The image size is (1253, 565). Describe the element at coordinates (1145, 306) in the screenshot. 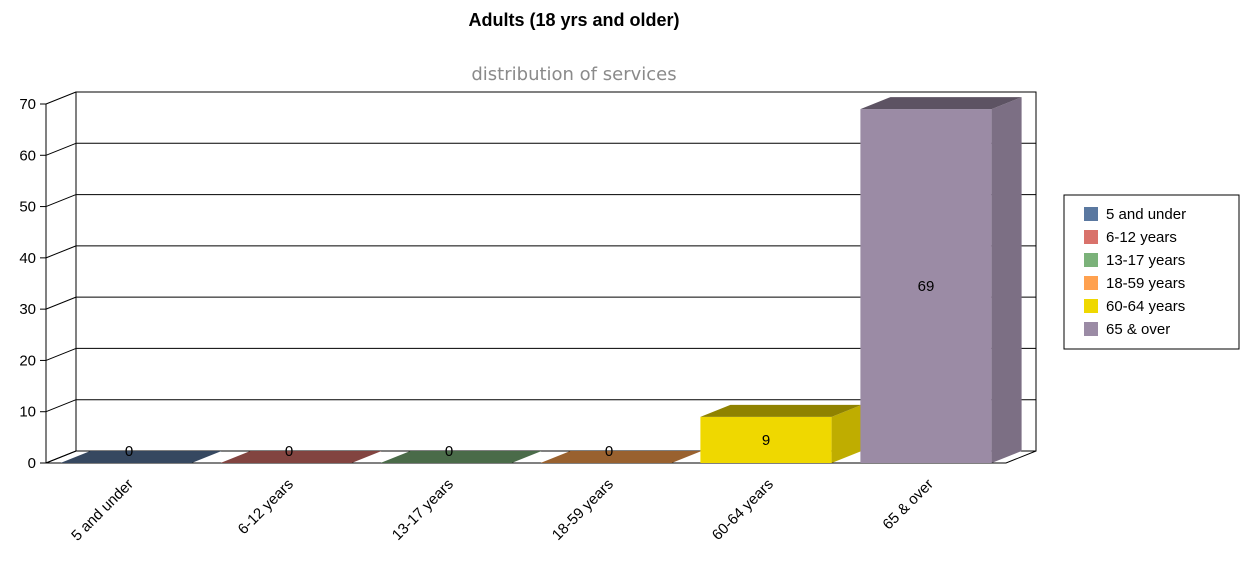

I see `legend-label: 60-64 years` at that location.